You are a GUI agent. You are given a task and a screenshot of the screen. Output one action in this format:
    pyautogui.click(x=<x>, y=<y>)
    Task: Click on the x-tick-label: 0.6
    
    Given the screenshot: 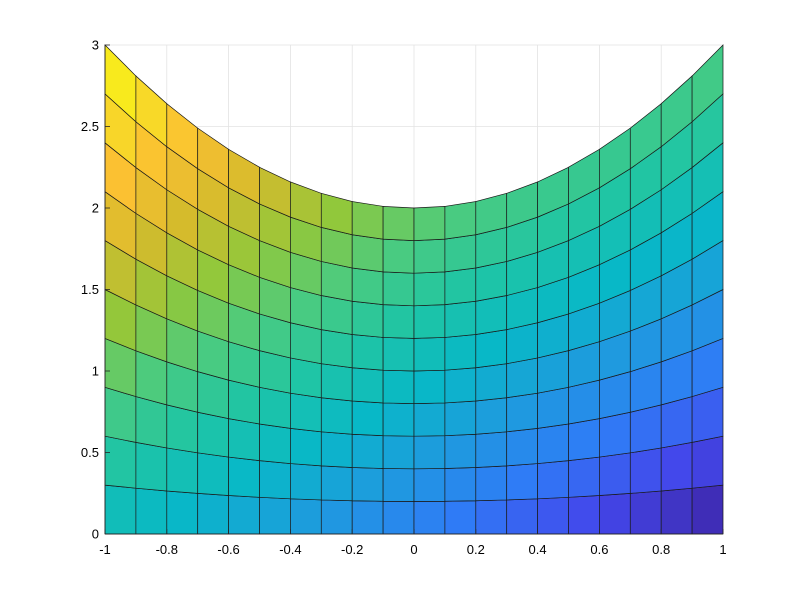 What is the action you would take?
    pyautogui.click(x=599, y=549)
    